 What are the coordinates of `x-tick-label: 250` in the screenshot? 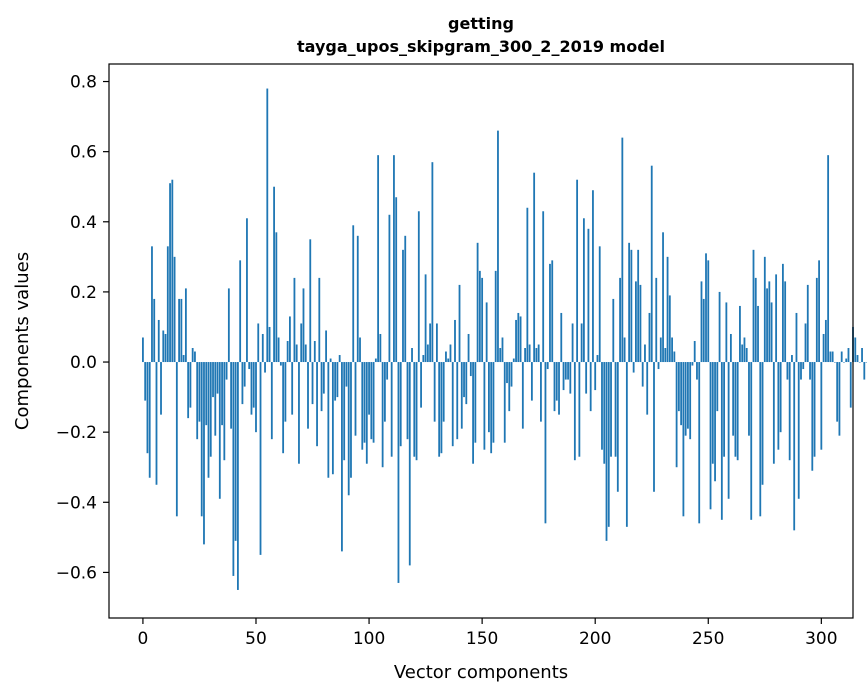 It's located at (708, 639).